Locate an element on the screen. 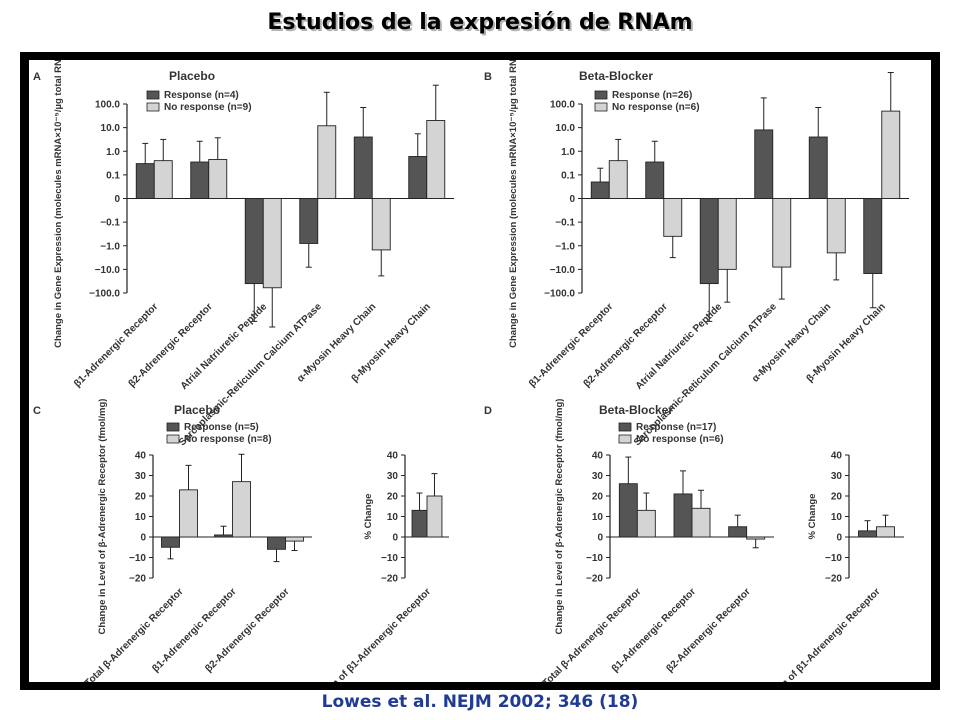 This screenshot has width=960, height=720. legend-entry: No response (n=9) is located at coordinates (208, 107).